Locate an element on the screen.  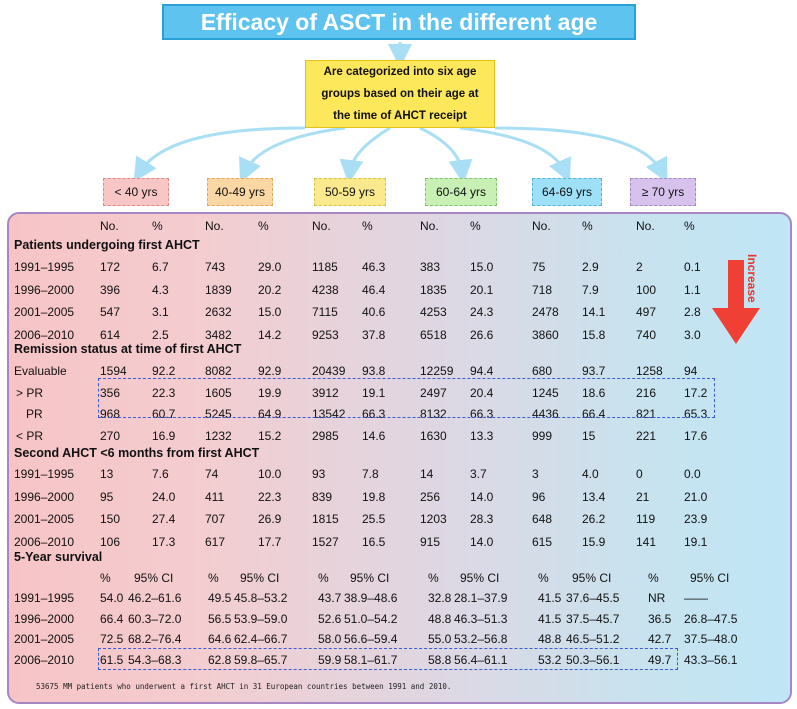
table-cell: 10.0 is located at coordinates (270, 474).